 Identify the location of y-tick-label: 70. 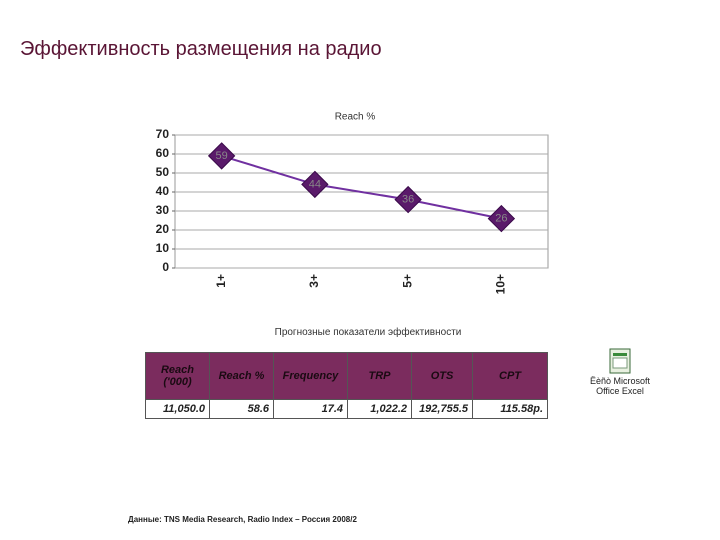
(163, 134).